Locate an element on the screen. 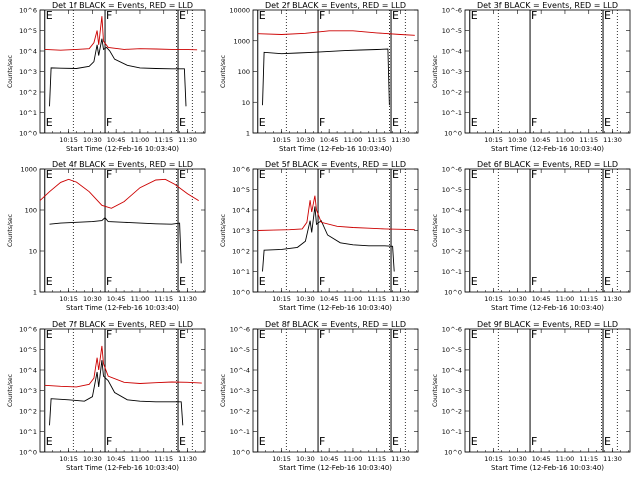 The width and height of the screenshot is (640, 480). y-tick-label: 10^5 is located at coordinates (28, 350).